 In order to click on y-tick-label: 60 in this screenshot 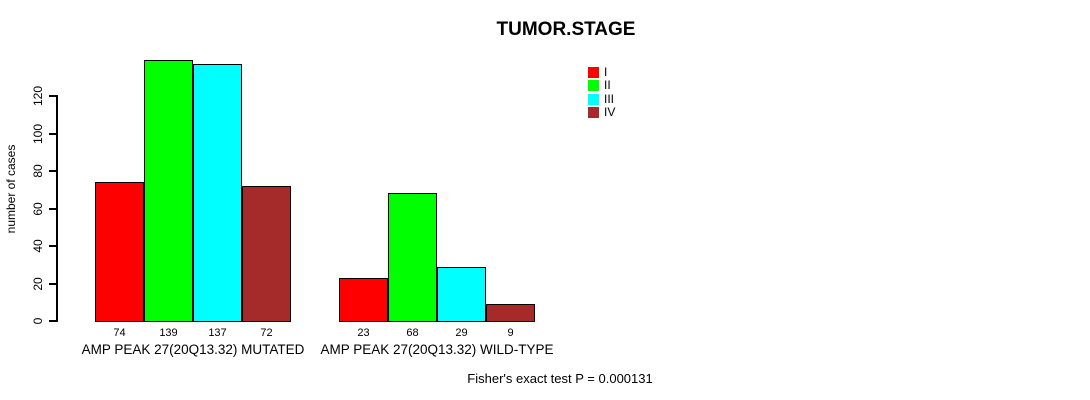, I will do `click(38, 208)`.